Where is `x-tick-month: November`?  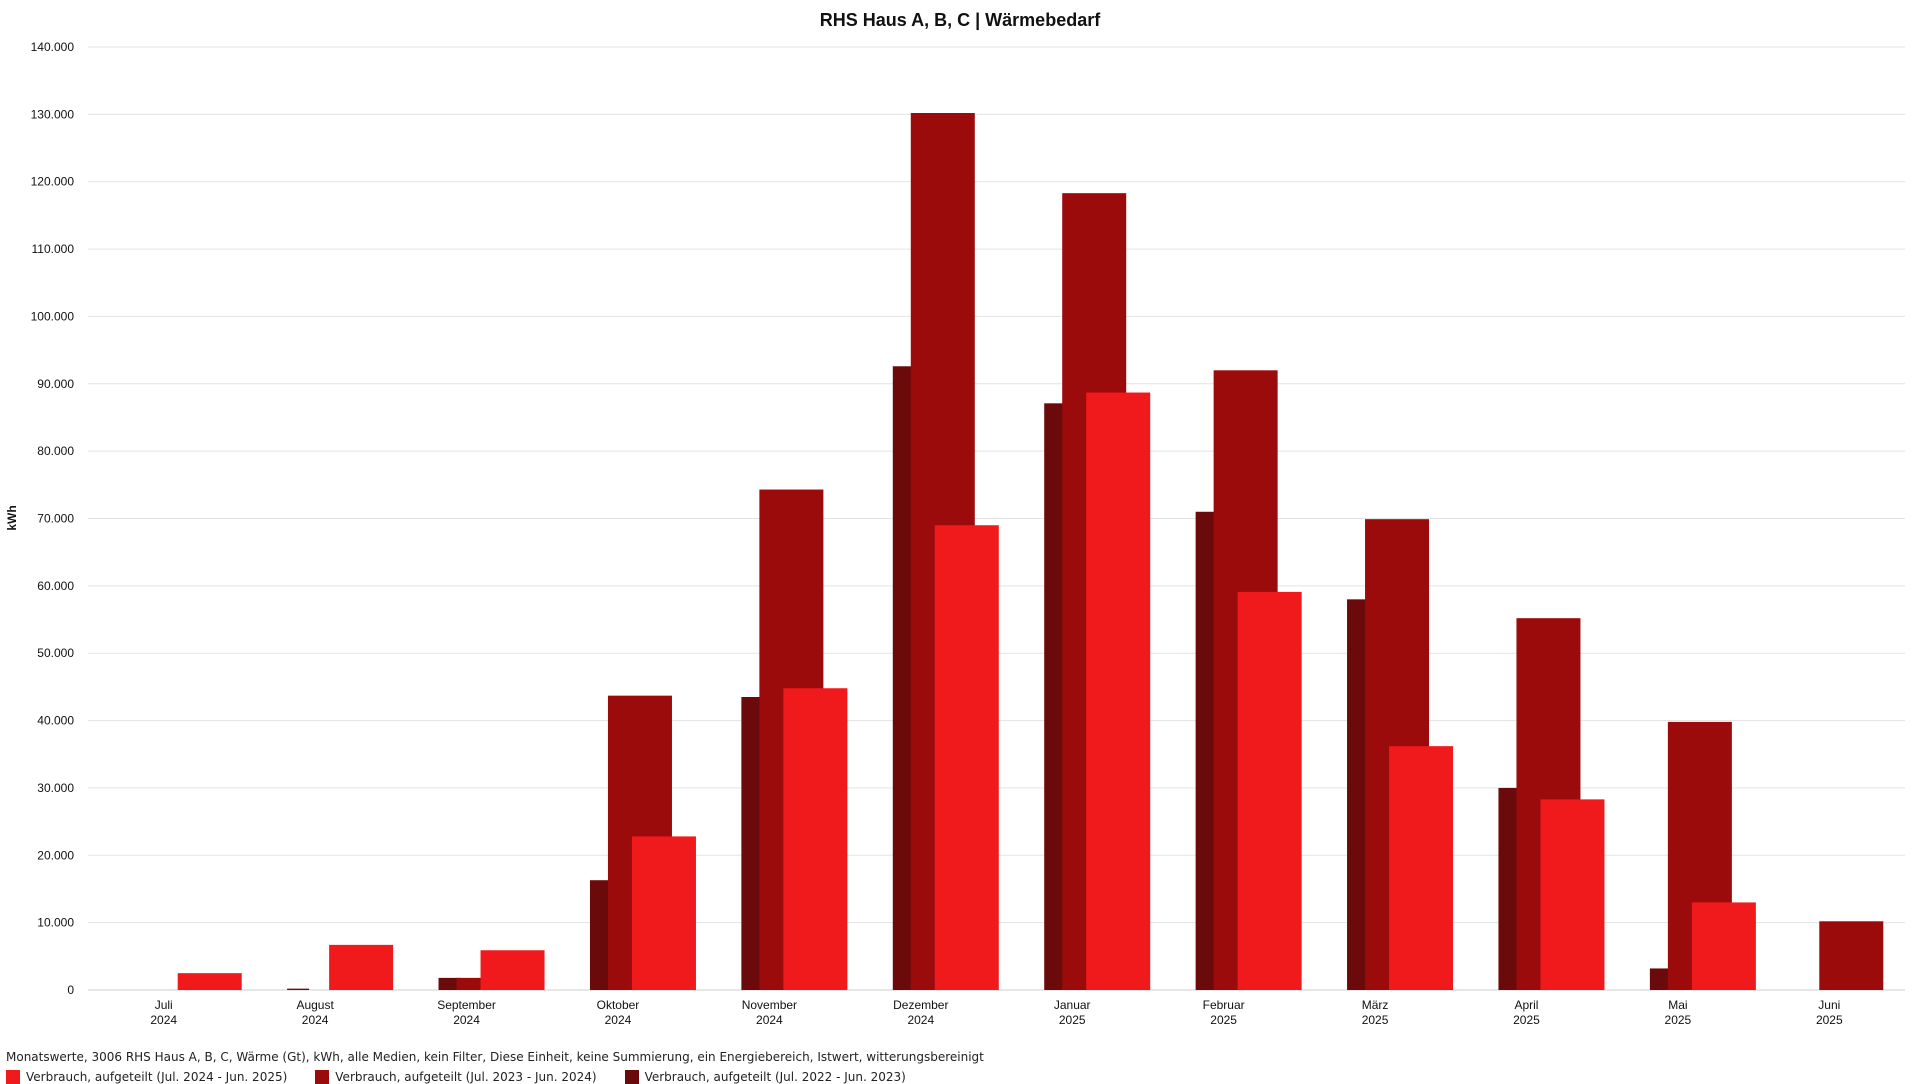 x-tick-month: November is located at coordinates (769, 1005).